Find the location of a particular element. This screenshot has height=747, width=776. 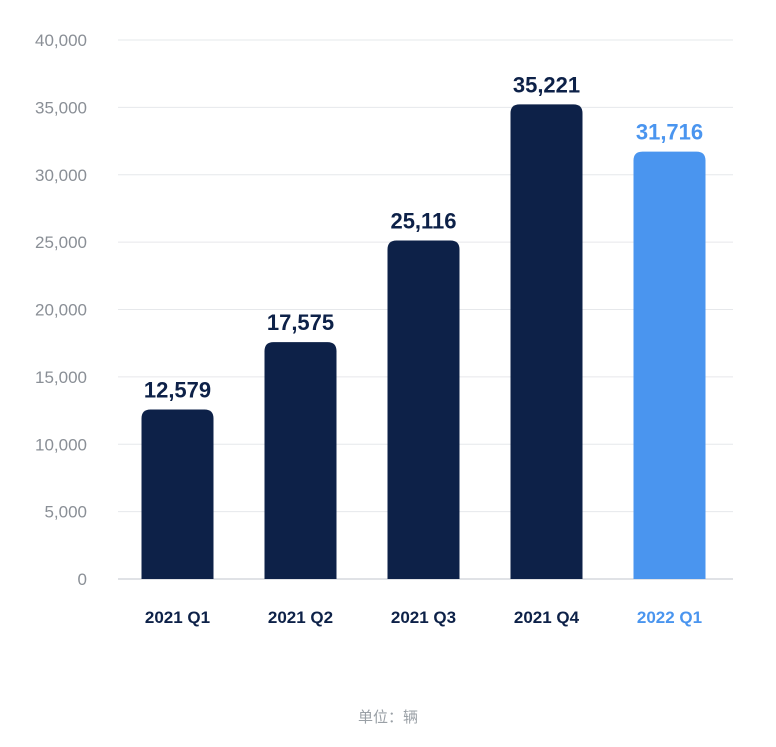

y-tick-label: 0 is located at coordinates (82, 579).